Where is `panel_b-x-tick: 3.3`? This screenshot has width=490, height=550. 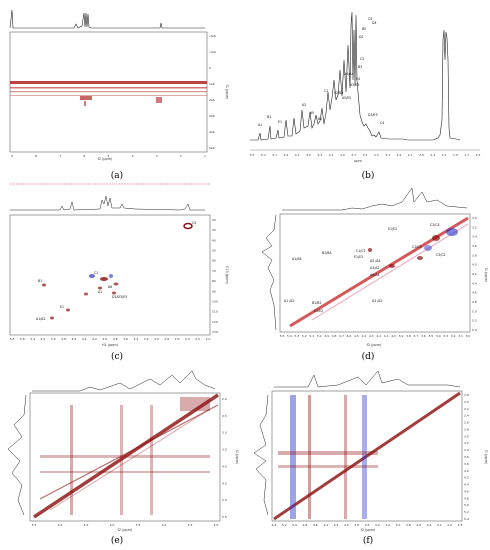
panel_b-x-tick: 3.3 is located at coordinates (376, 155).